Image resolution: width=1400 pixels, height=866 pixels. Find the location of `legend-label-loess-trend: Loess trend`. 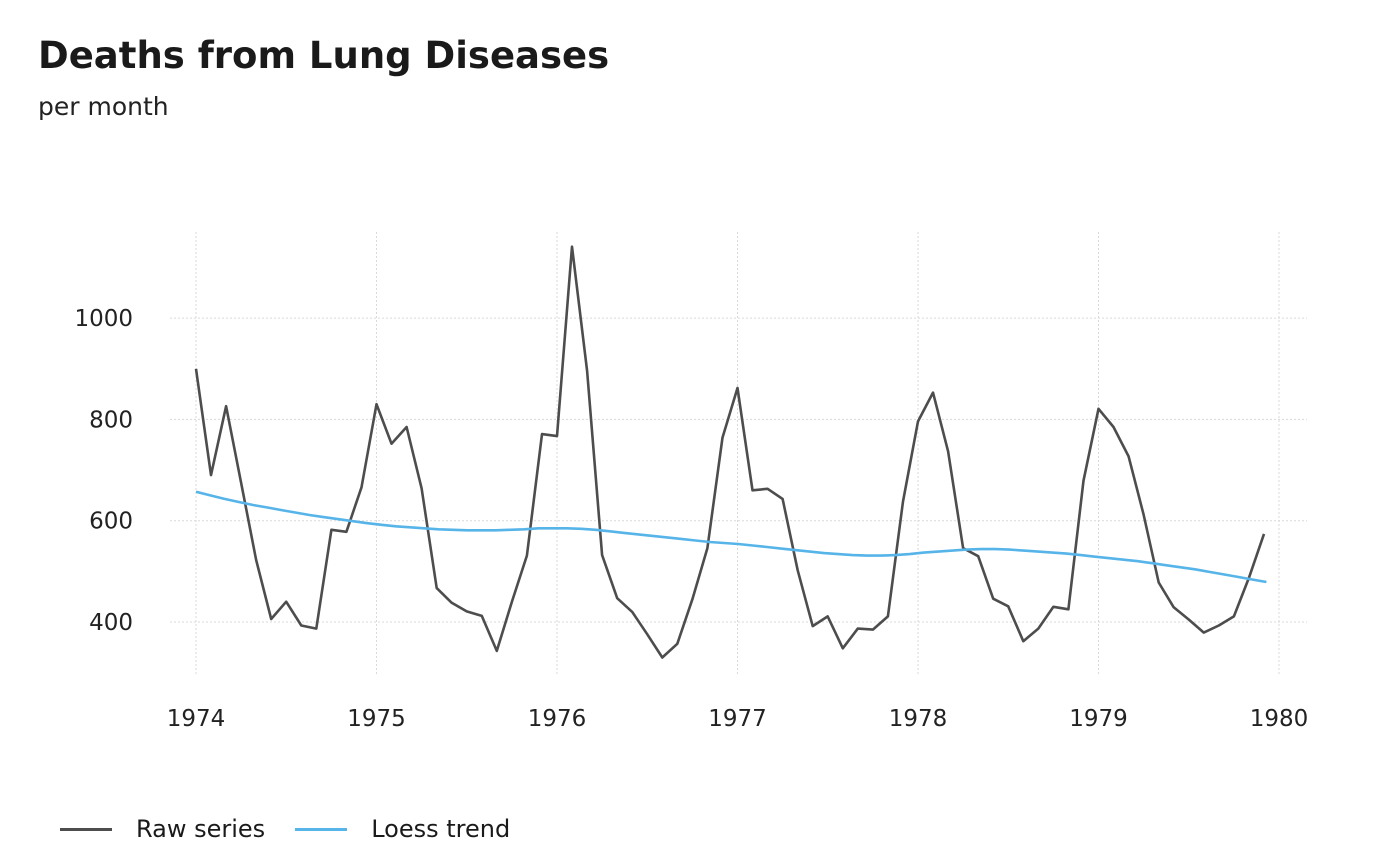

legend-label-loess-trend: Loess trend is located at coordinates (441, 829).